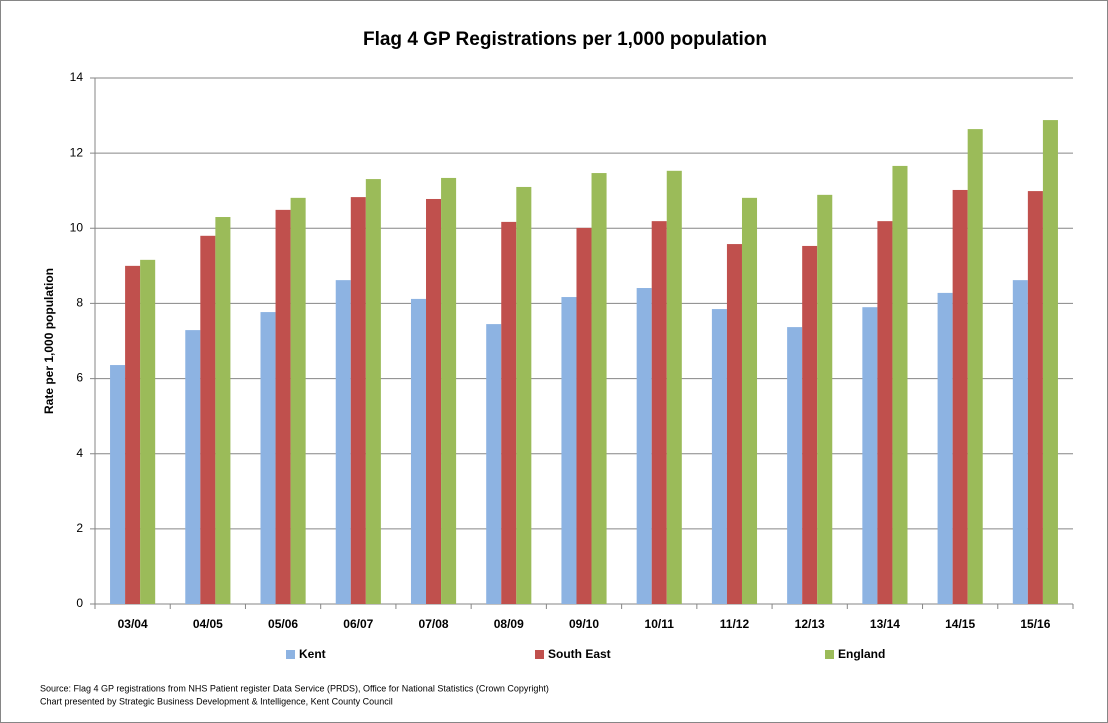 This screenshot has width=1108, height=723. I want to click on x-tick-label: 11/12, so click(735, 624).